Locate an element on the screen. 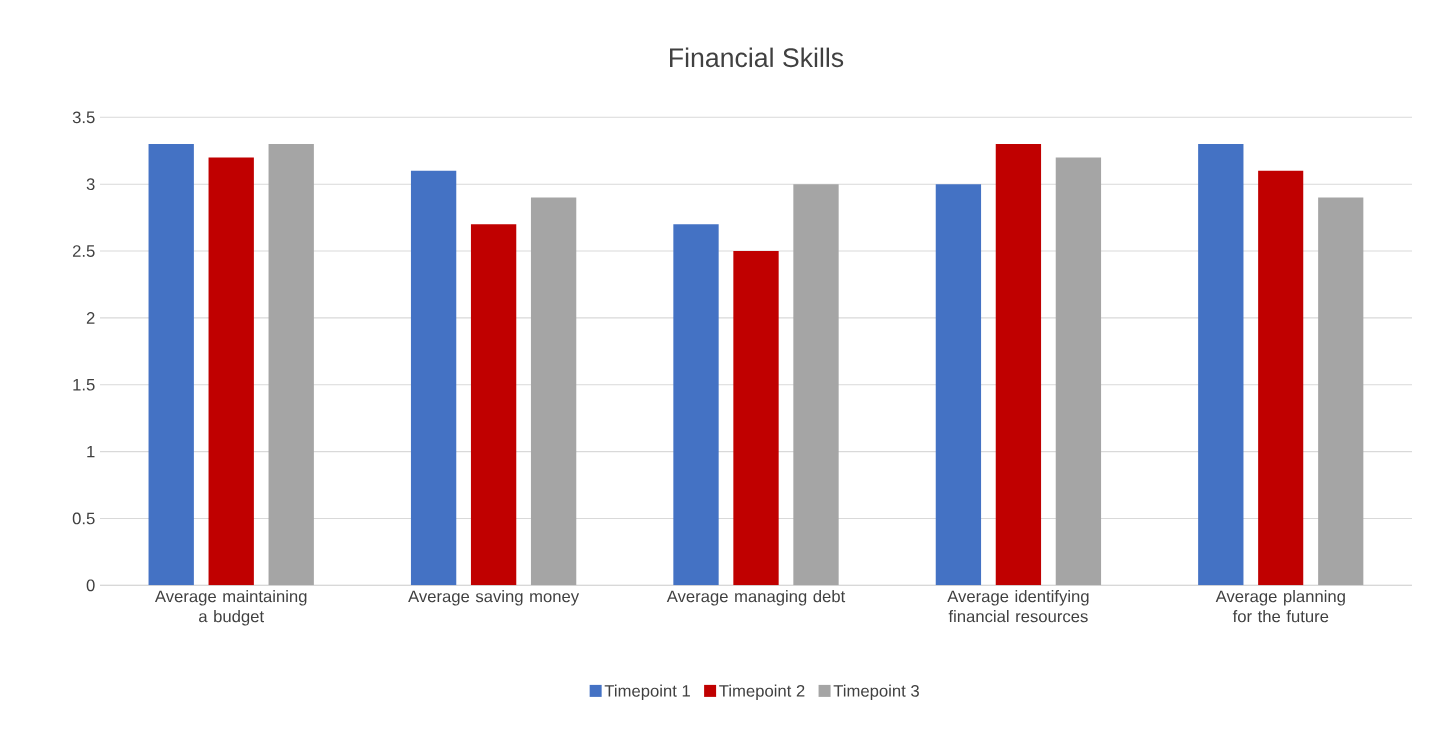  y-tick-label: 2.5 is located at coordinates (83, 251).